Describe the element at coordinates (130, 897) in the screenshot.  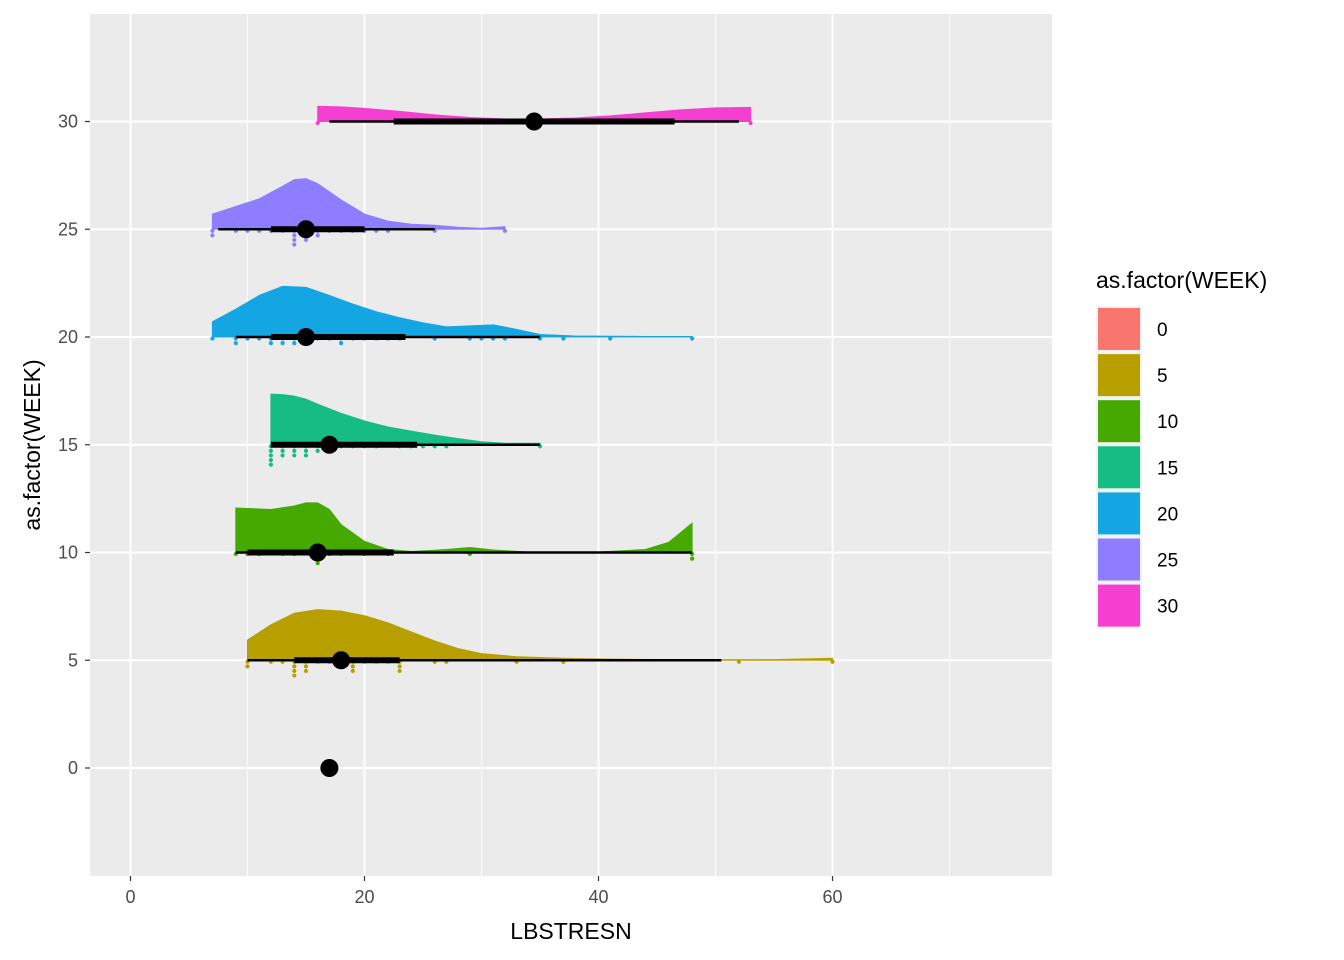
I see `x-tick-label: 0` at that location.